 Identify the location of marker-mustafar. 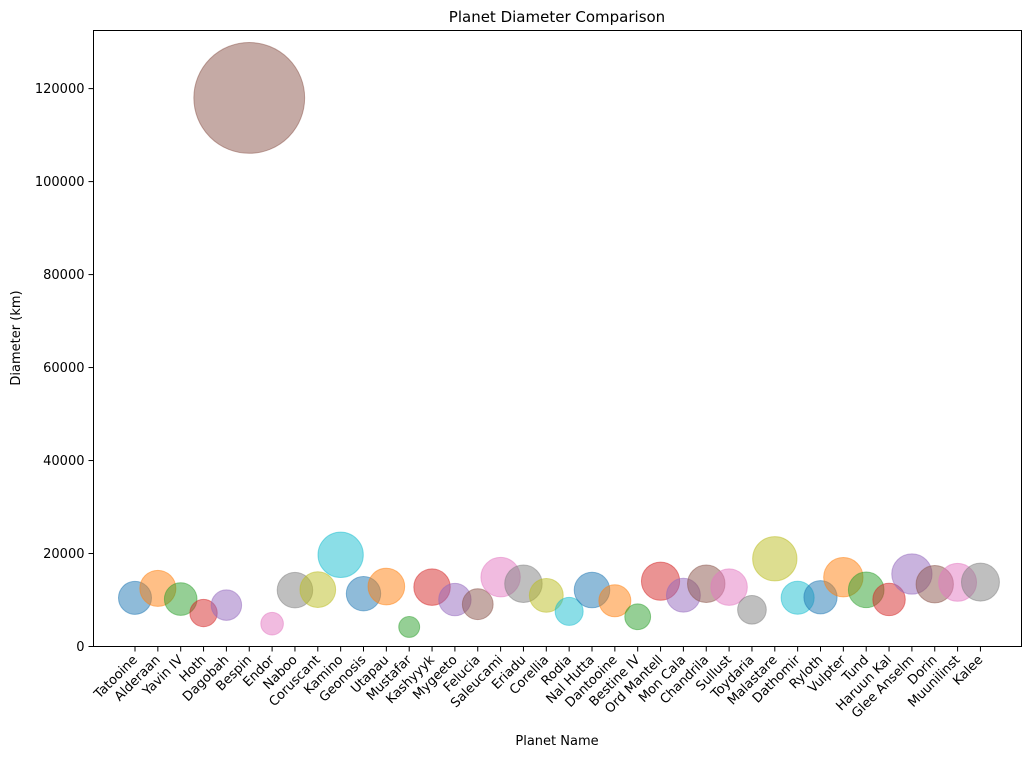
(409, 627).